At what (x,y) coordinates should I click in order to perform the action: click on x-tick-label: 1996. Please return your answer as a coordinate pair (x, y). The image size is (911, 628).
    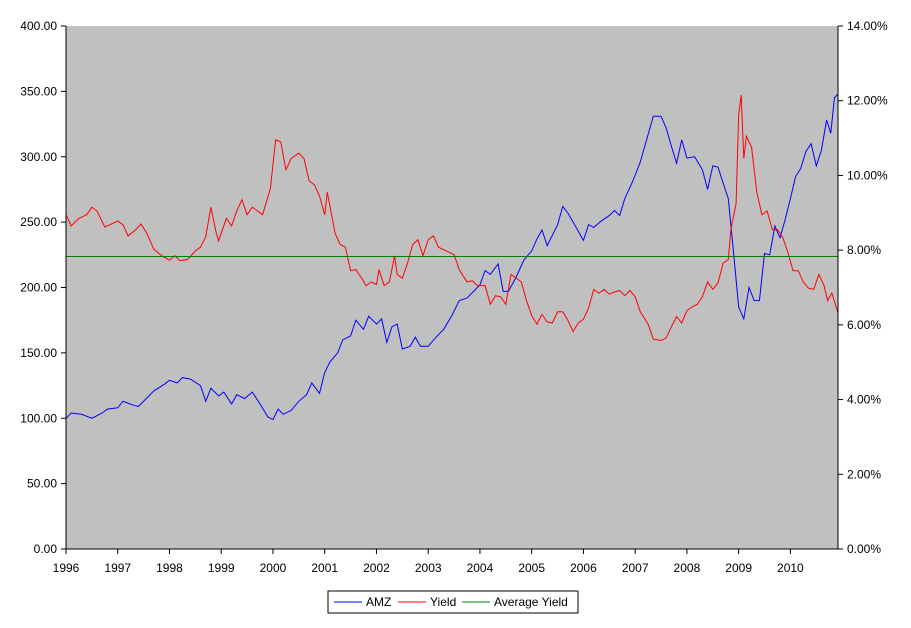
    Looking at the image, I should click on (66, 568).